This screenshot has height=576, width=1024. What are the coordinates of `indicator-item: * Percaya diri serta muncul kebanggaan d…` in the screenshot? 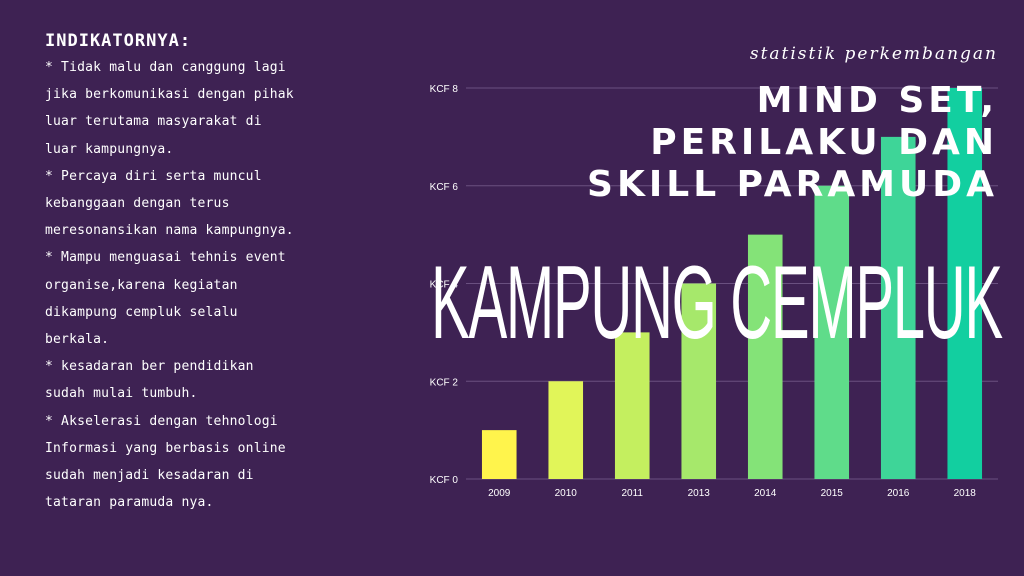 It's located at (169, 203).